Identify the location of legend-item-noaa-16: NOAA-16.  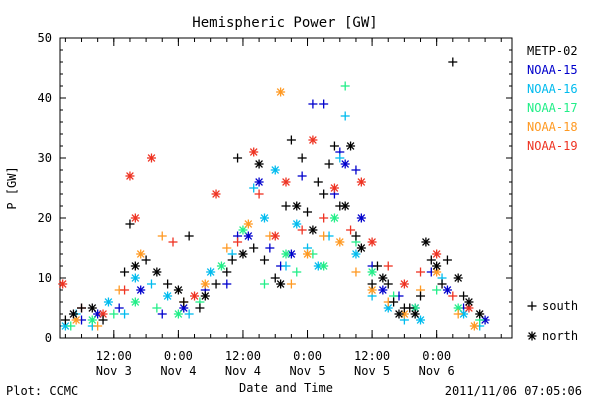
(552, 89).